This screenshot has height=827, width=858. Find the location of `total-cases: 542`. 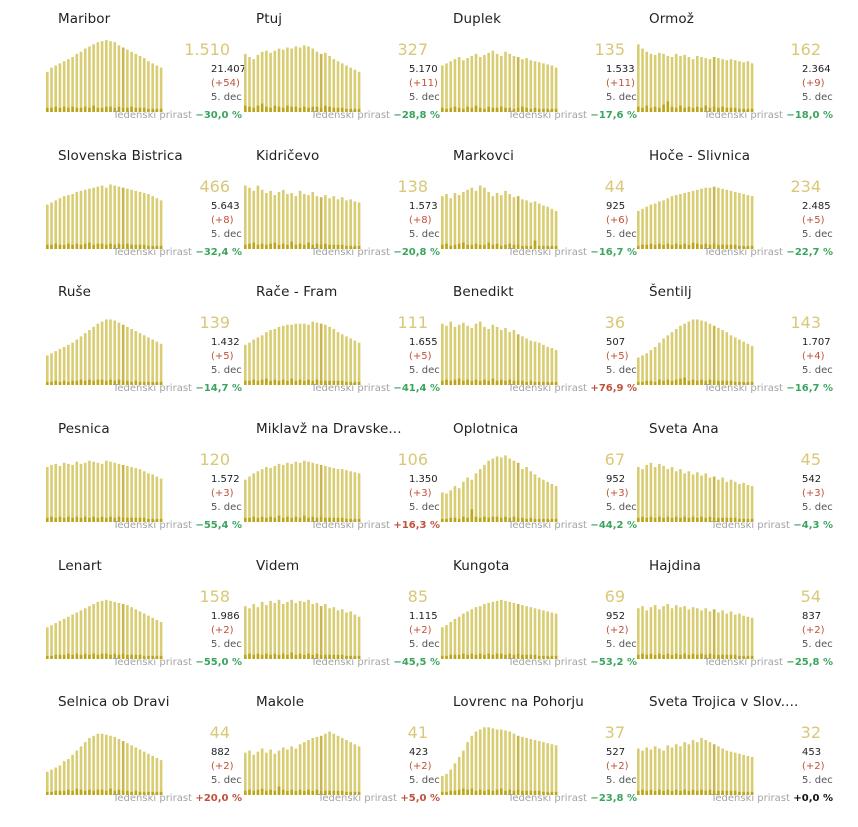

total-cases: 542 is located at coordinates (812, 479).